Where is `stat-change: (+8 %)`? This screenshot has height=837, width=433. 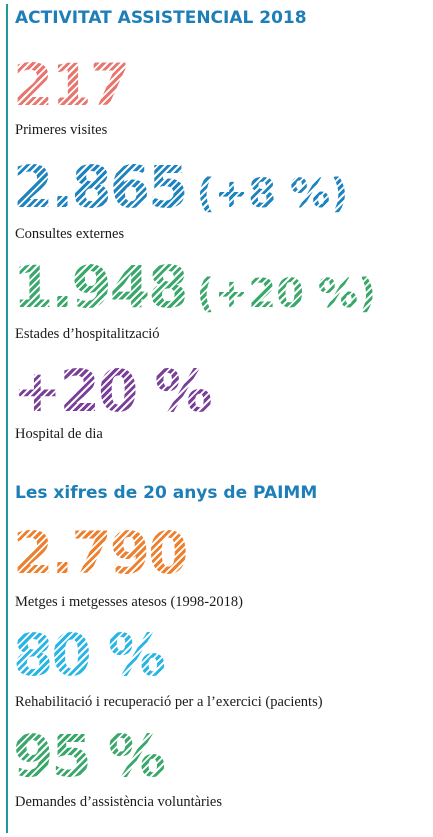 stat-change: (+8 %) is located at coordinates (272, 194).